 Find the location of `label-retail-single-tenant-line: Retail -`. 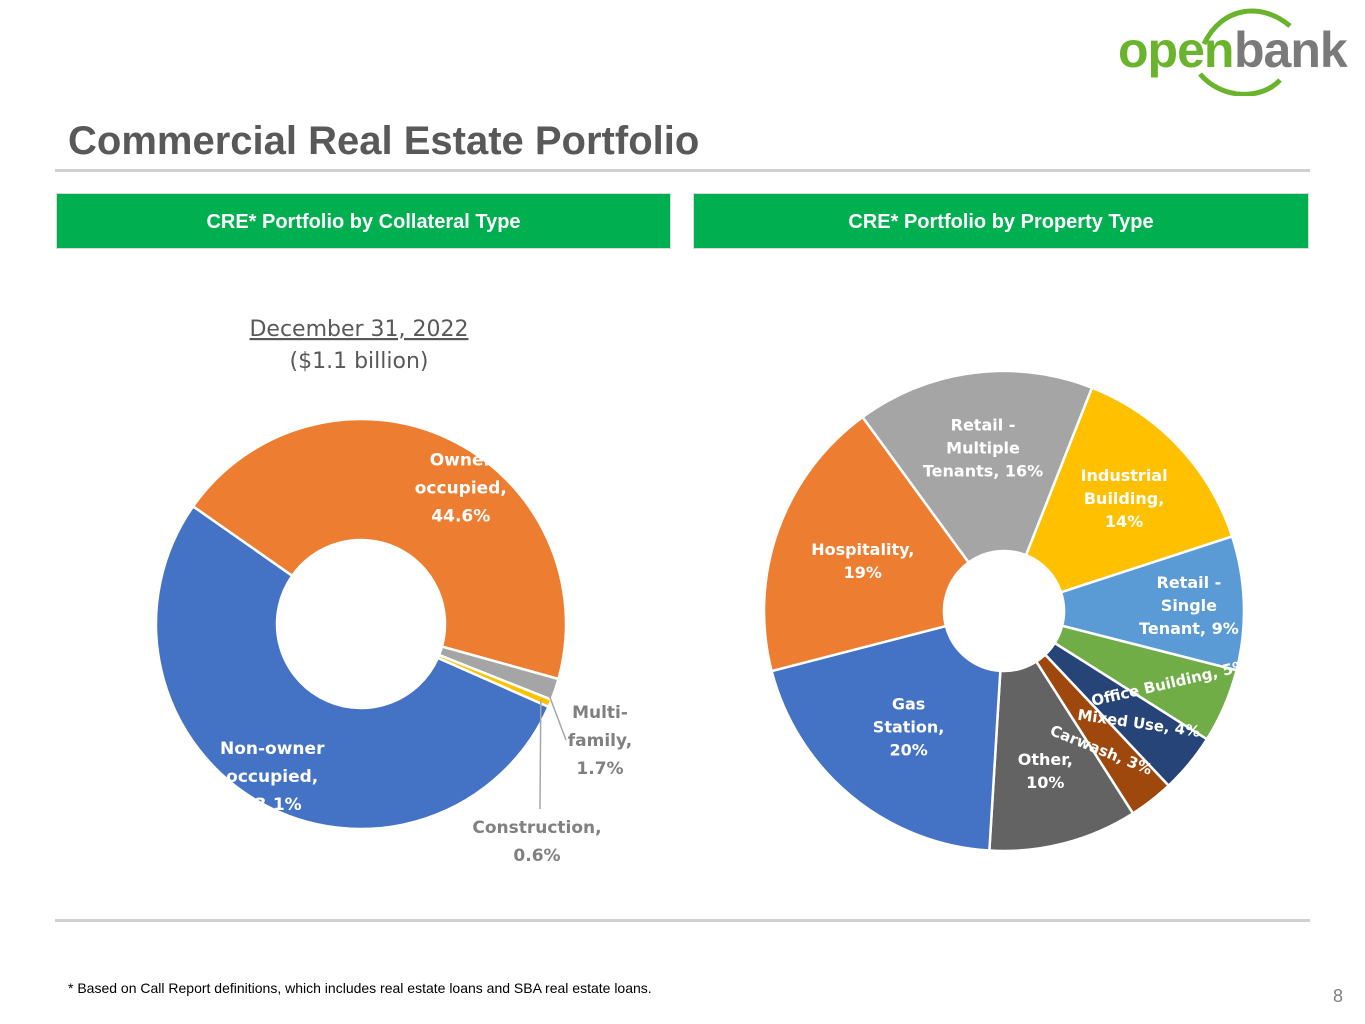

label-retail-single-tenant-line: Retail - is located at coordinates (1189, 582).